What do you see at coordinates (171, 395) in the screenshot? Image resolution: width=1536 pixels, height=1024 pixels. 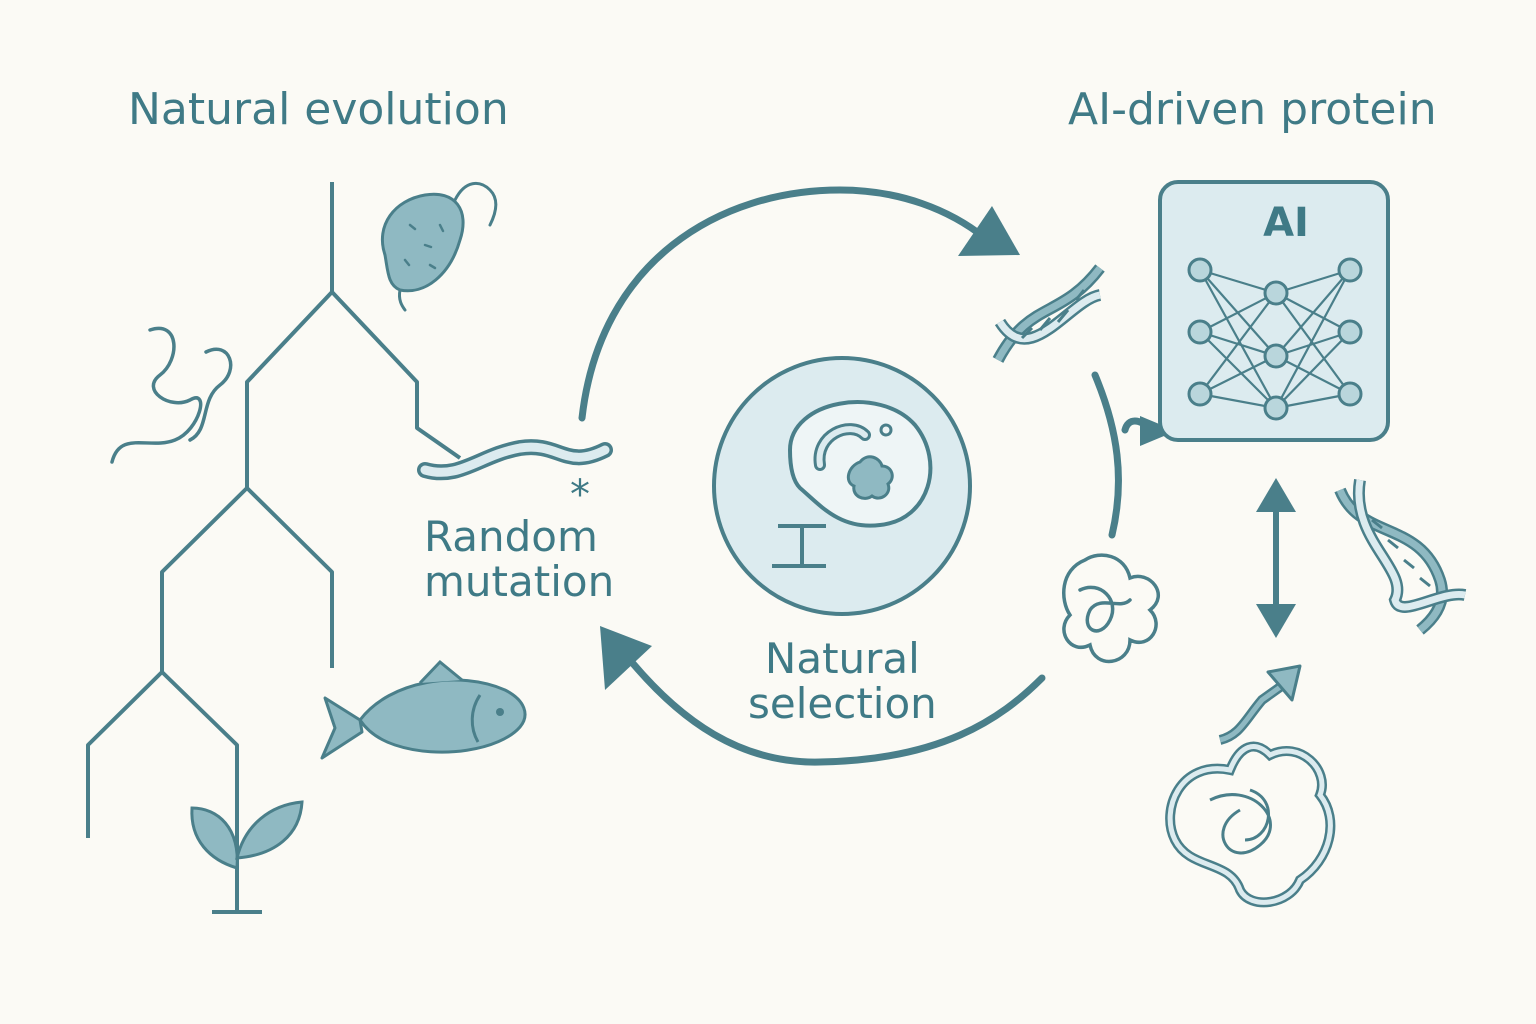 I see `worm-squiggles-icon` at bounding box center [171, 395].